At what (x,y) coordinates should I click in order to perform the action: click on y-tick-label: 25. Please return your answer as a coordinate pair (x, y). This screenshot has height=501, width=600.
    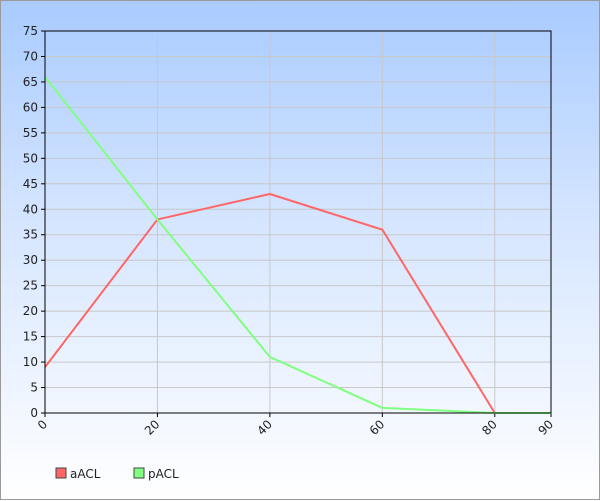
    Looking at the image, I should click on (30, 286).